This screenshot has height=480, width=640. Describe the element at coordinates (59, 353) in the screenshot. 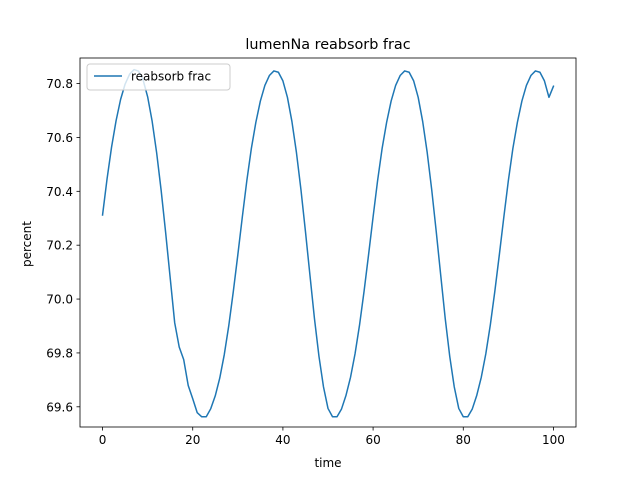

I see `y-tick-label: 69.8` at that location.